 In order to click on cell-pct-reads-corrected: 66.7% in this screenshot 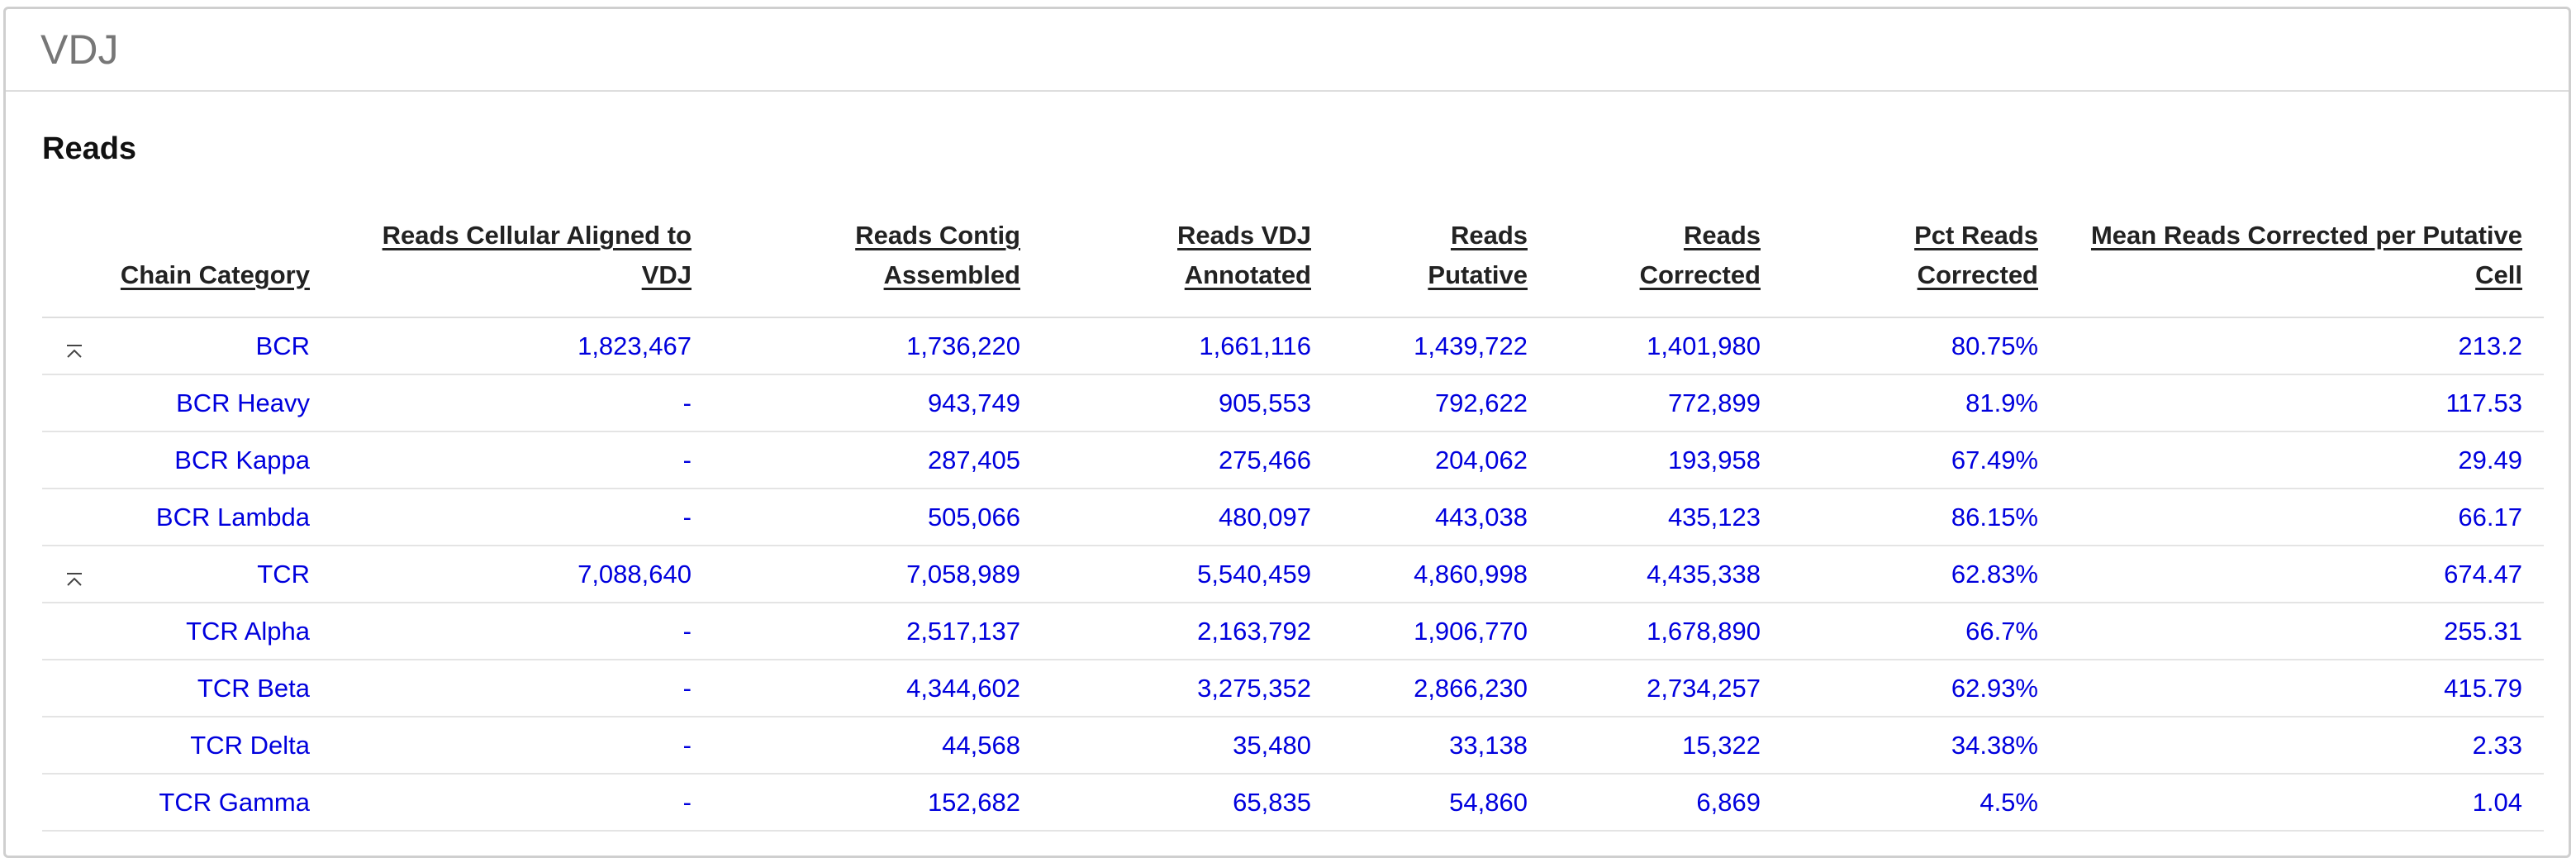, I will do `click(1921, 631)`.